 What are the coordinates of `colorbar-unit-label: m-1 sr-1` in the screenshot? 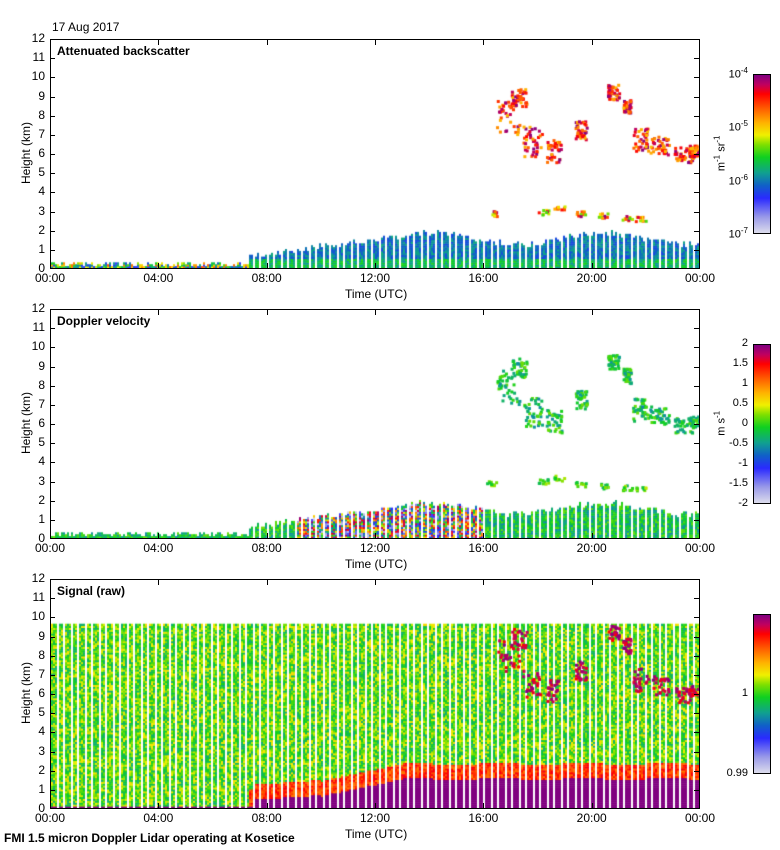 It's located at (720, 153).